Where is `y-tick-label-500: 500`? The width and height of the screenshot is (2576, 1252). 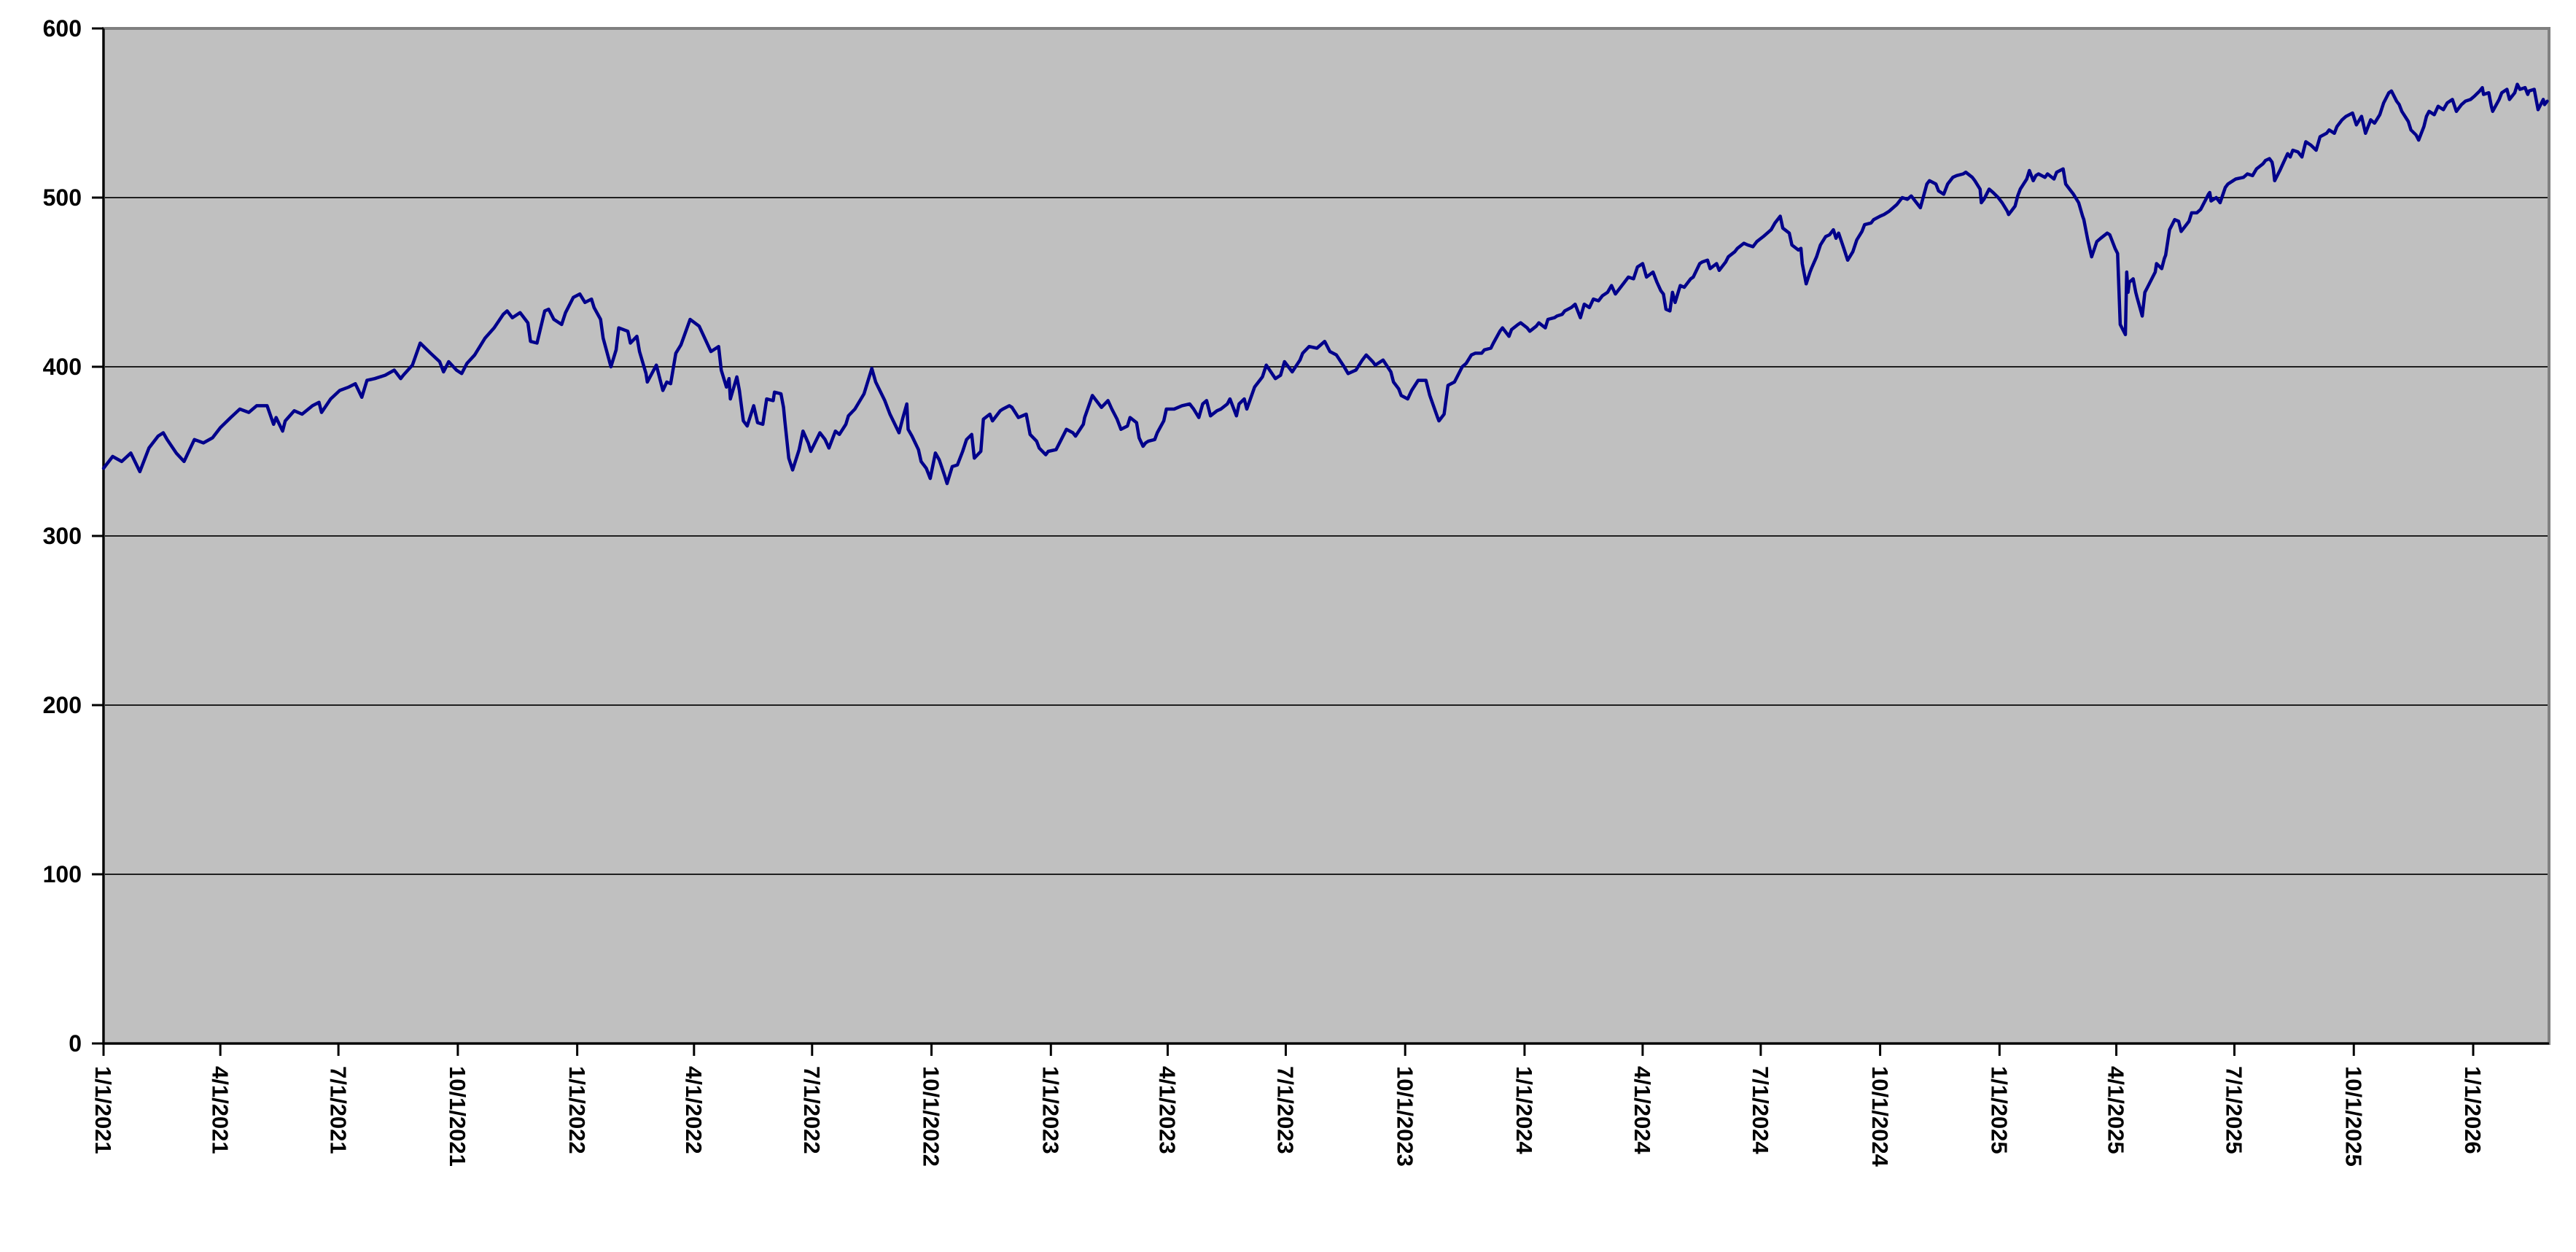 y-tick-label-500: 500 is located at coordinates (62, 197).